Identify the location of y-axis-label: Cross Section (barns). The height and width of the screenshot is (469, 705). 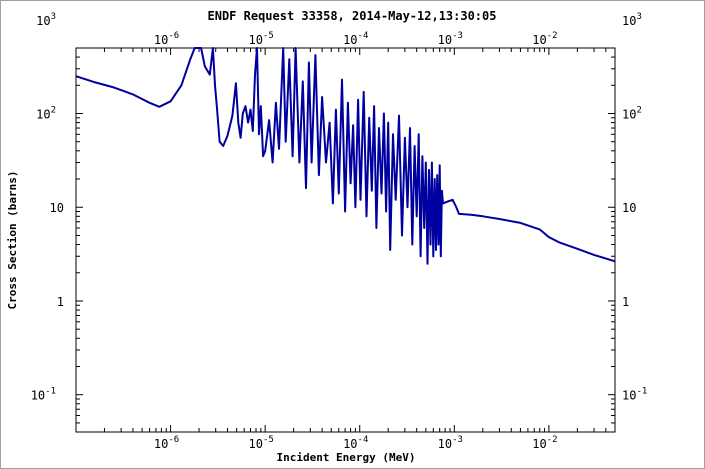
(12, 239).